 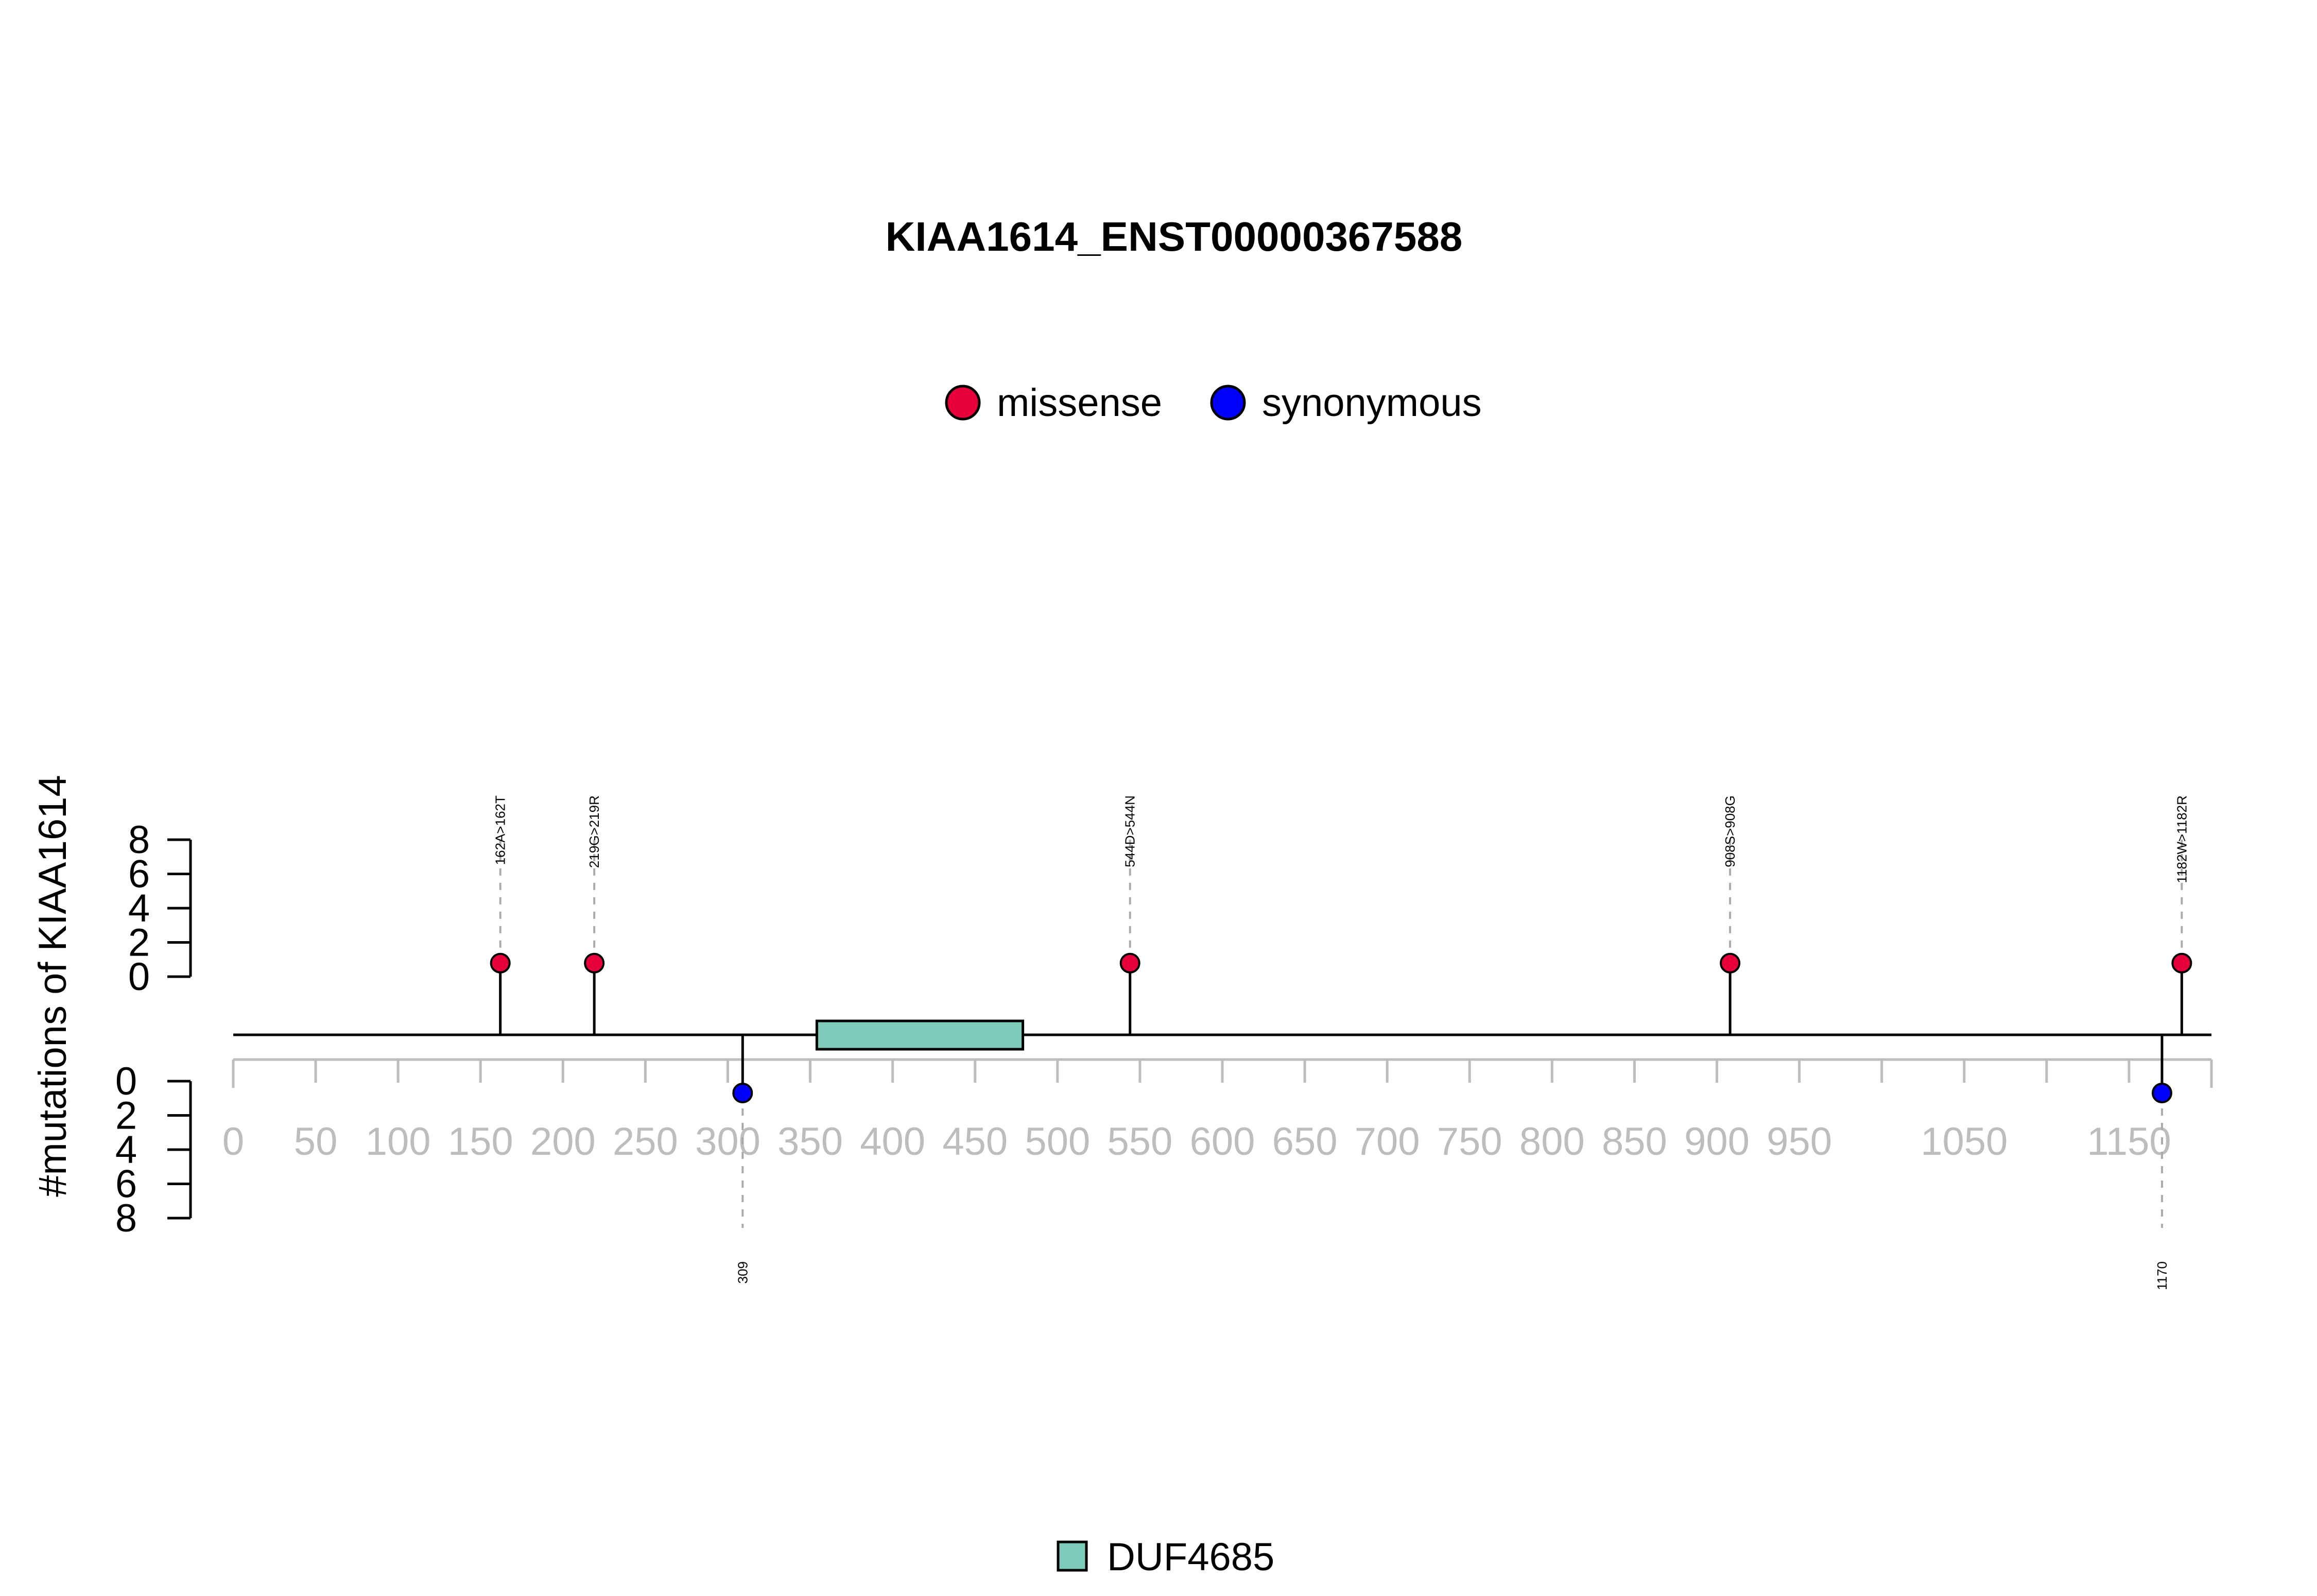 What do you see at coordinates (1072, 1556) in the screenshot?
I see `domain-legend-swatch` at bounding box center [1072, 1556].